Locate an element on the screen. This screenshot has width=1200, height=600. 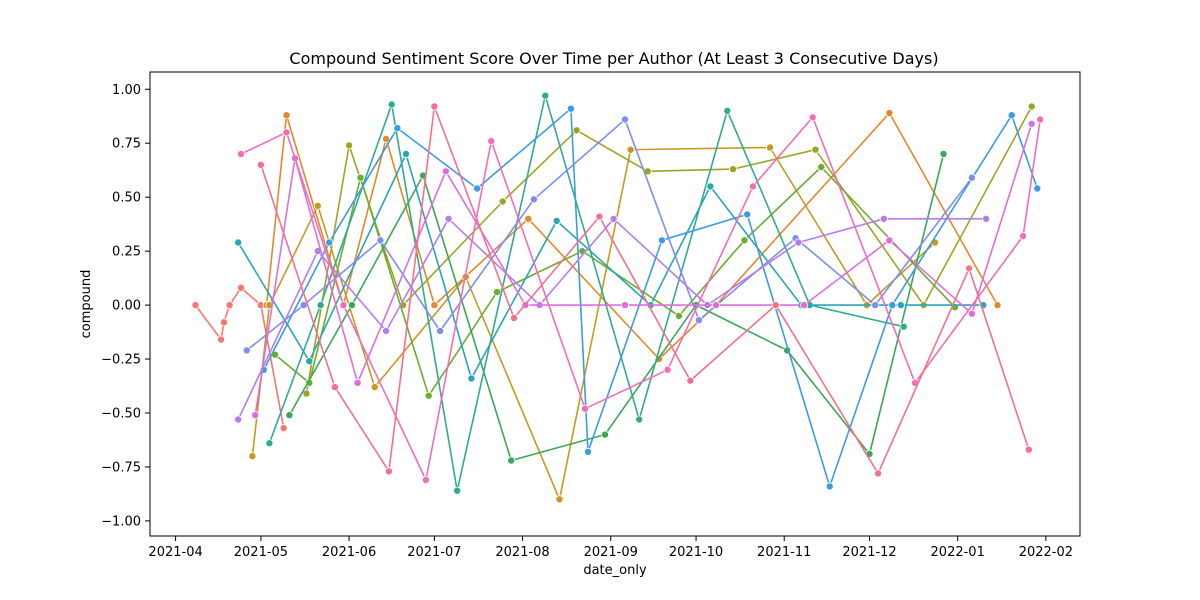
x-tick-label: 2021-08 is located at coordinates (522, 552).